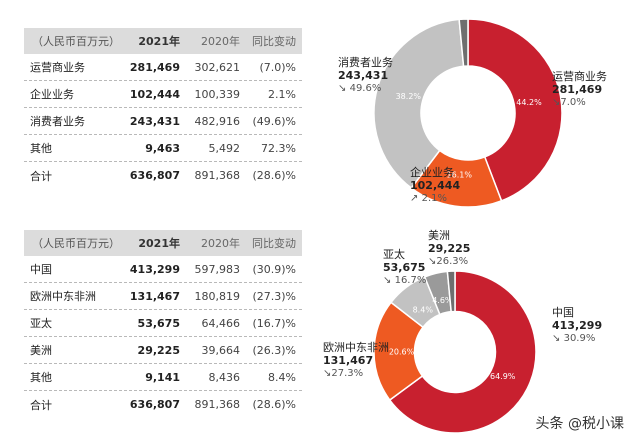 The height and width of the screenshot is (443, 640). Describe the element at coordinates (154, 94) in the screenshot. I see `row-2021: 102,444` at that location.